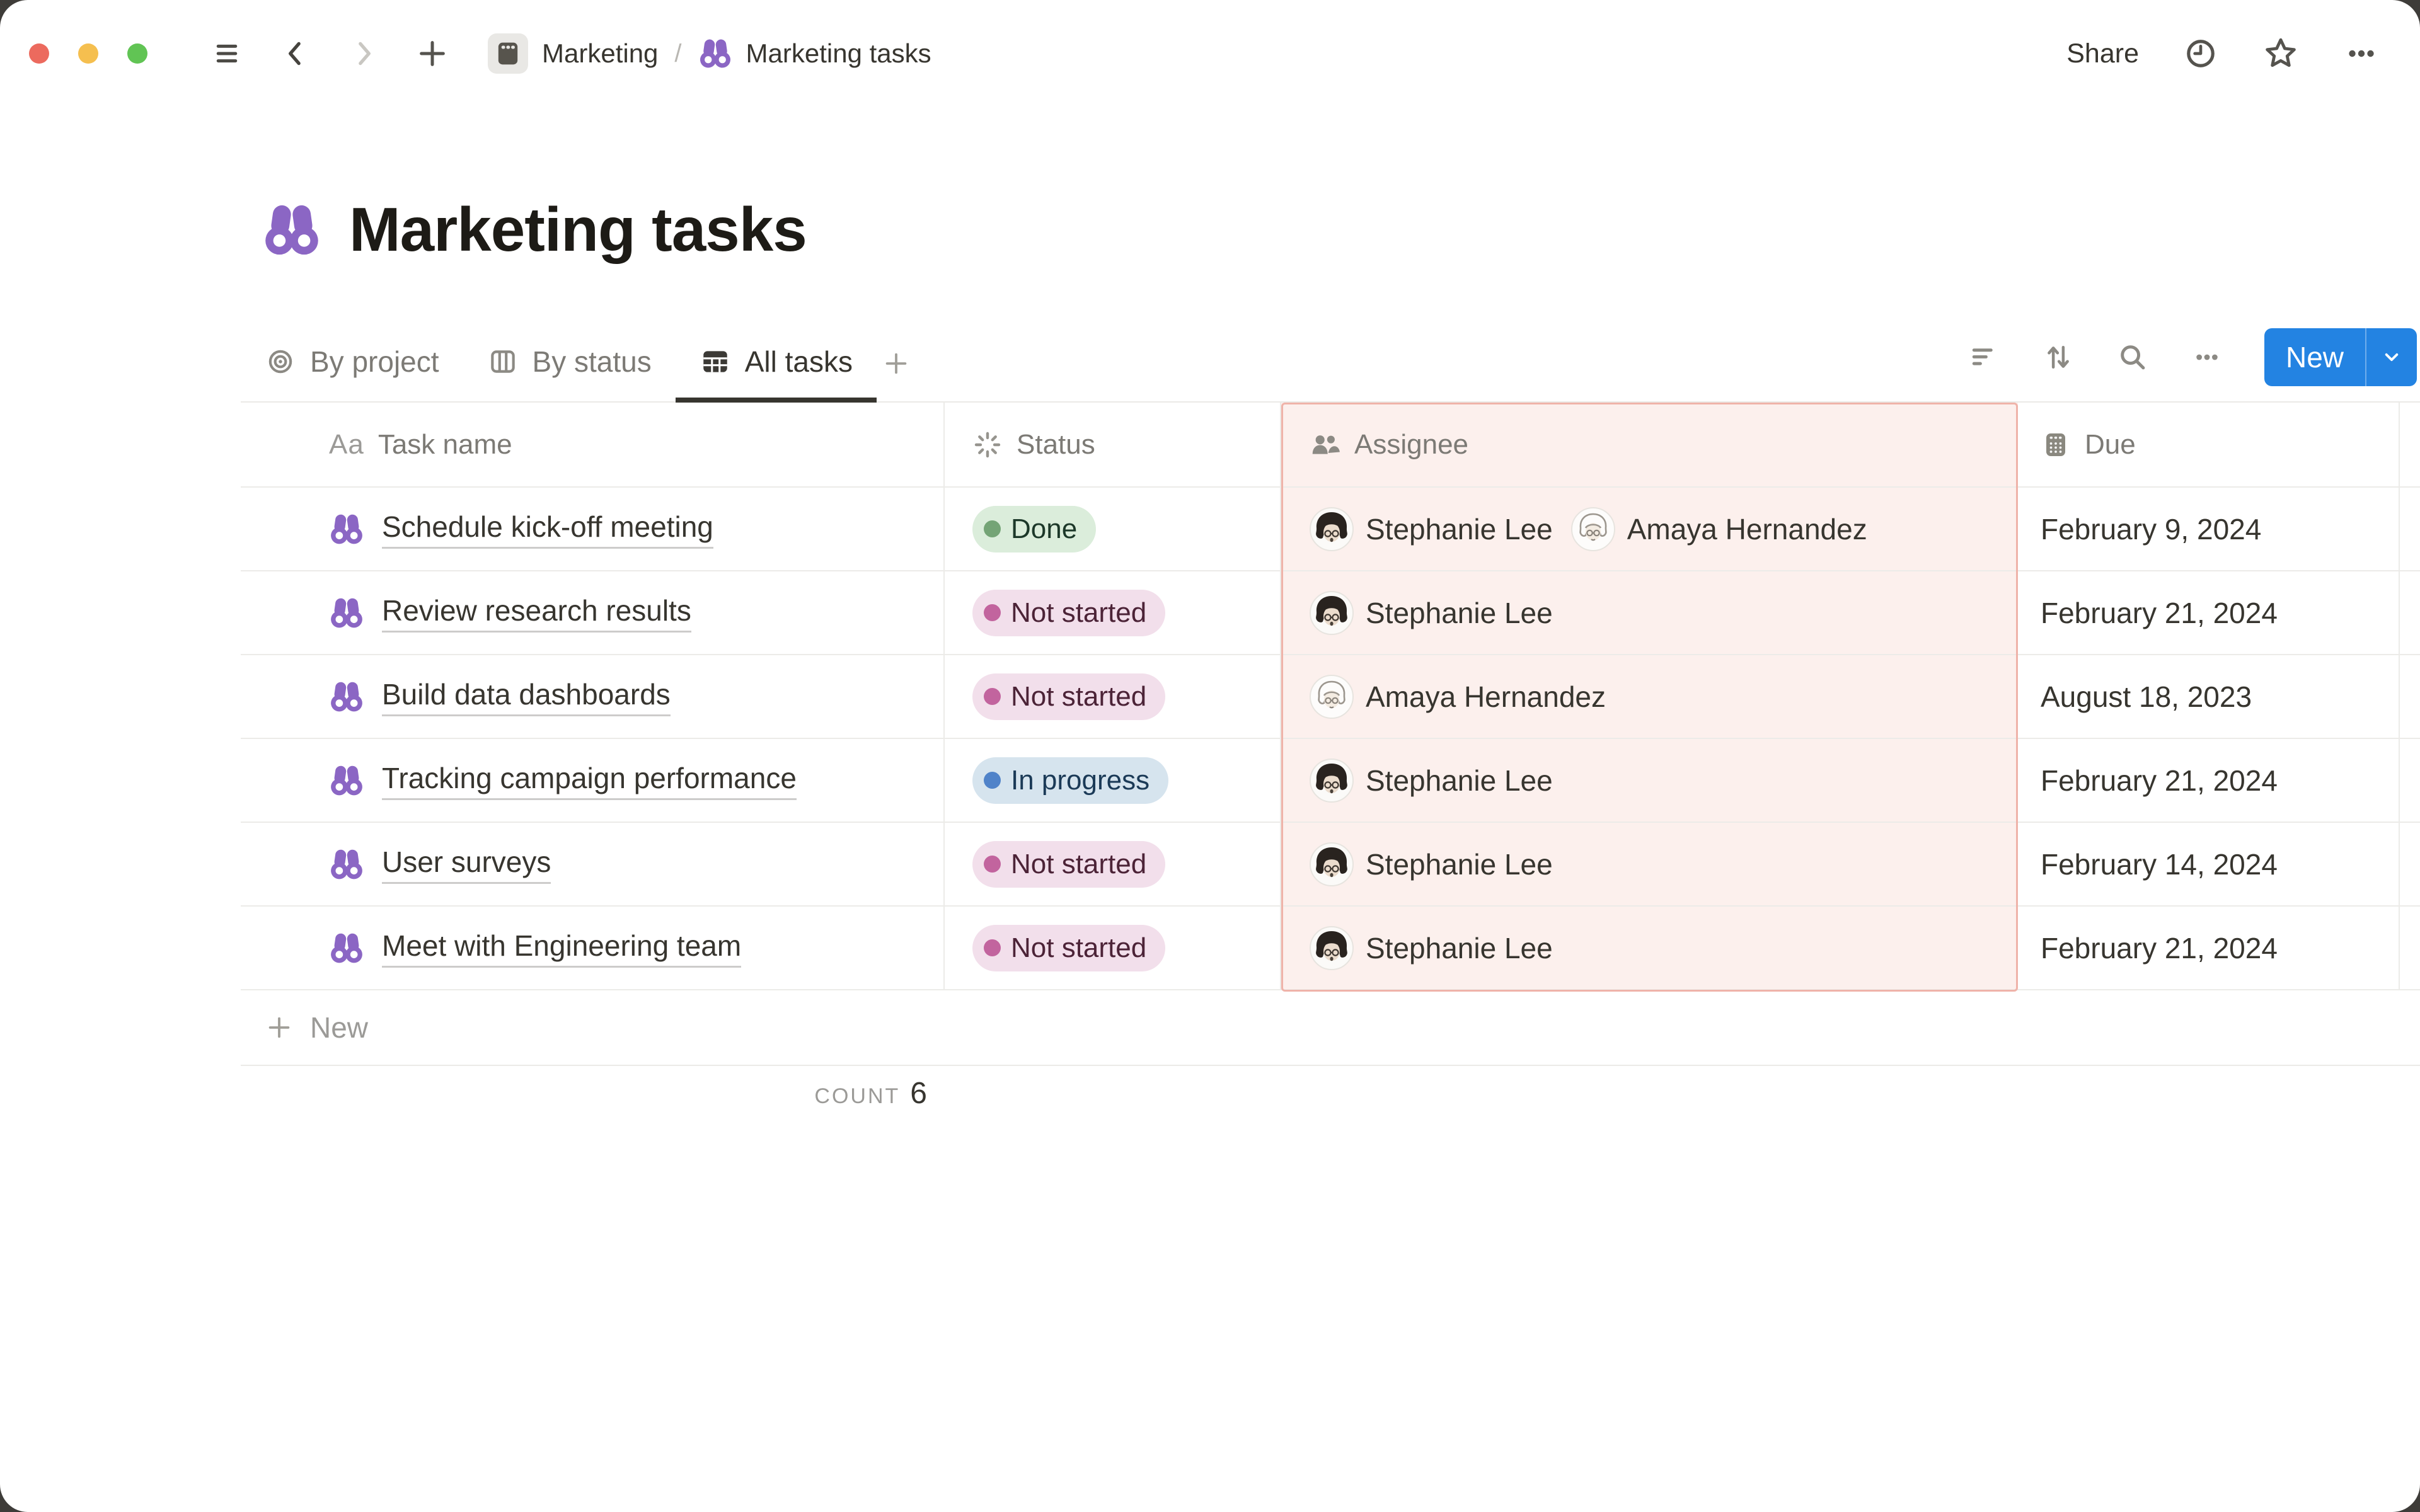 This screenshot has height=1512, width=2420. What do you see at coordinates (88, 53) in the screenshot?
I see `minimize-window-button` at bounding box center [88, 53].